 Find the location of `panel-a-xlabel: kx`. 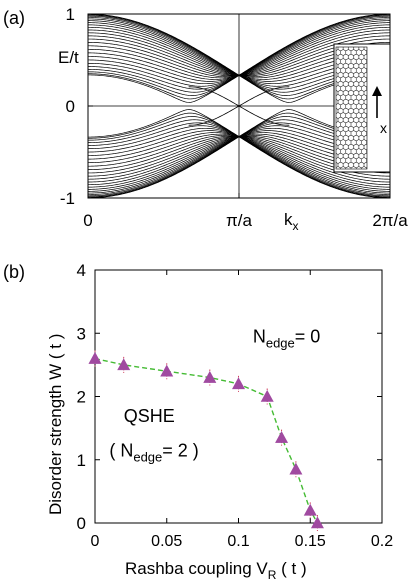

panel-a-xlabel: kx is located at coordinates (291, 221).